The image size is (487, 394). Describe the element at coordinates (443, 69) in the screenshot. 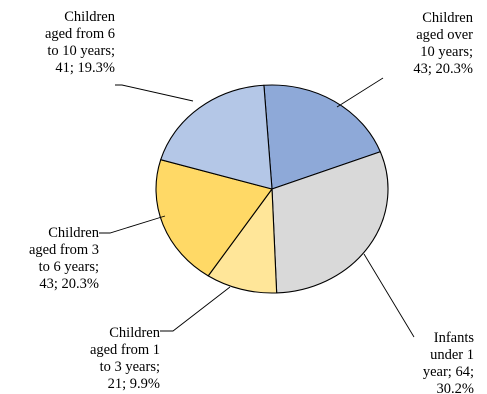

I see `slice-label-1-line-4: 43; 20.3%` at that location.